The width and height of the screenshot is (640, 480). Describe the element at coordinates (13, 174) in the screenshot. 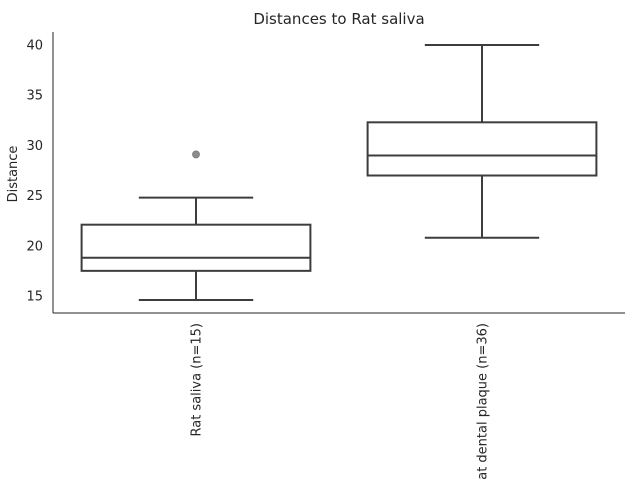

I see `y-axis-label: Distance` at that location.